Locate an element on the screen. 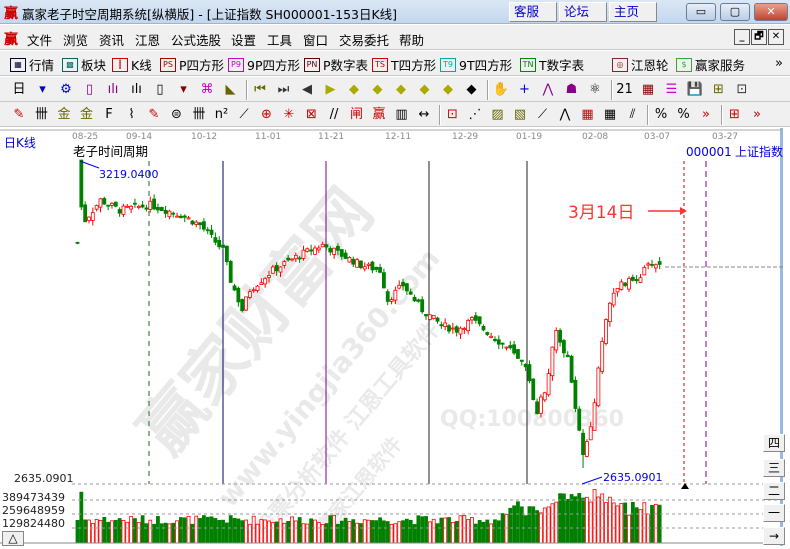 Image resolution: width=790 pixels, height=549 pixels. menu-news: 资讯 is located at coordinates (112, 40).